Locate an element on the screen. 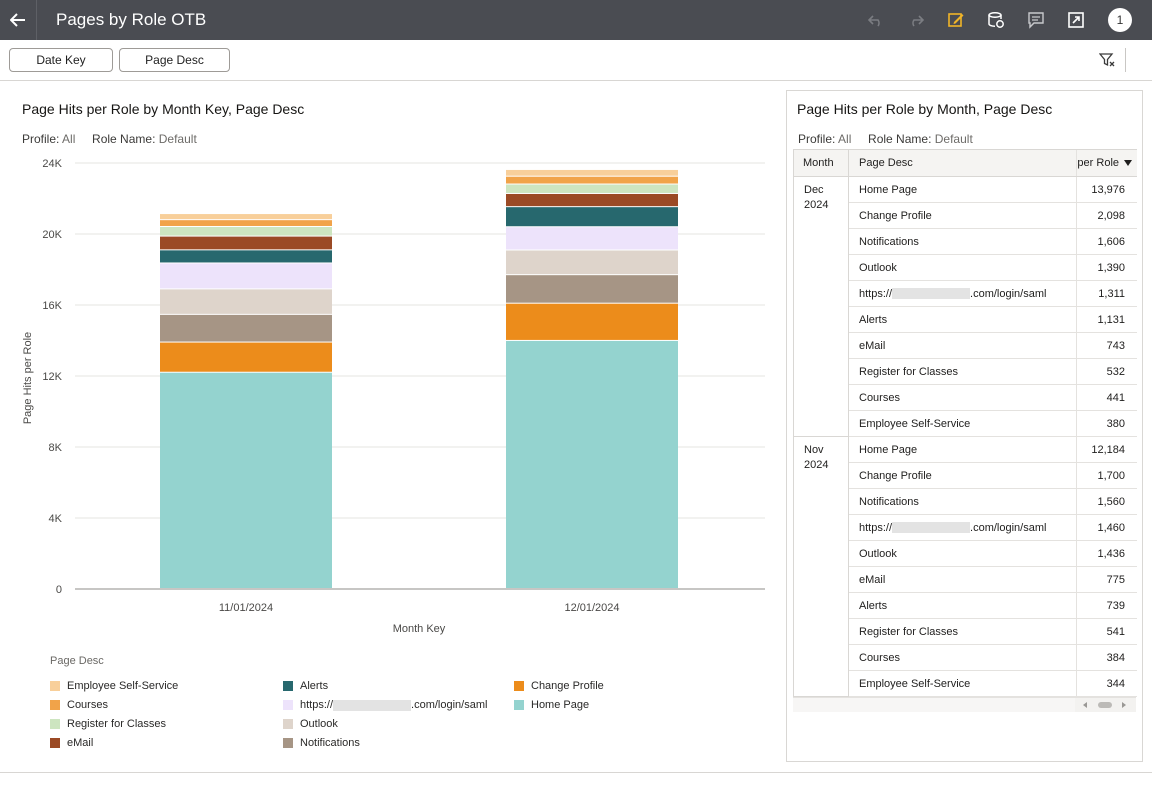 This screenshot has height=806, width=1152. table-cell-value: 1,390 is located at coordinates (1107, 268).